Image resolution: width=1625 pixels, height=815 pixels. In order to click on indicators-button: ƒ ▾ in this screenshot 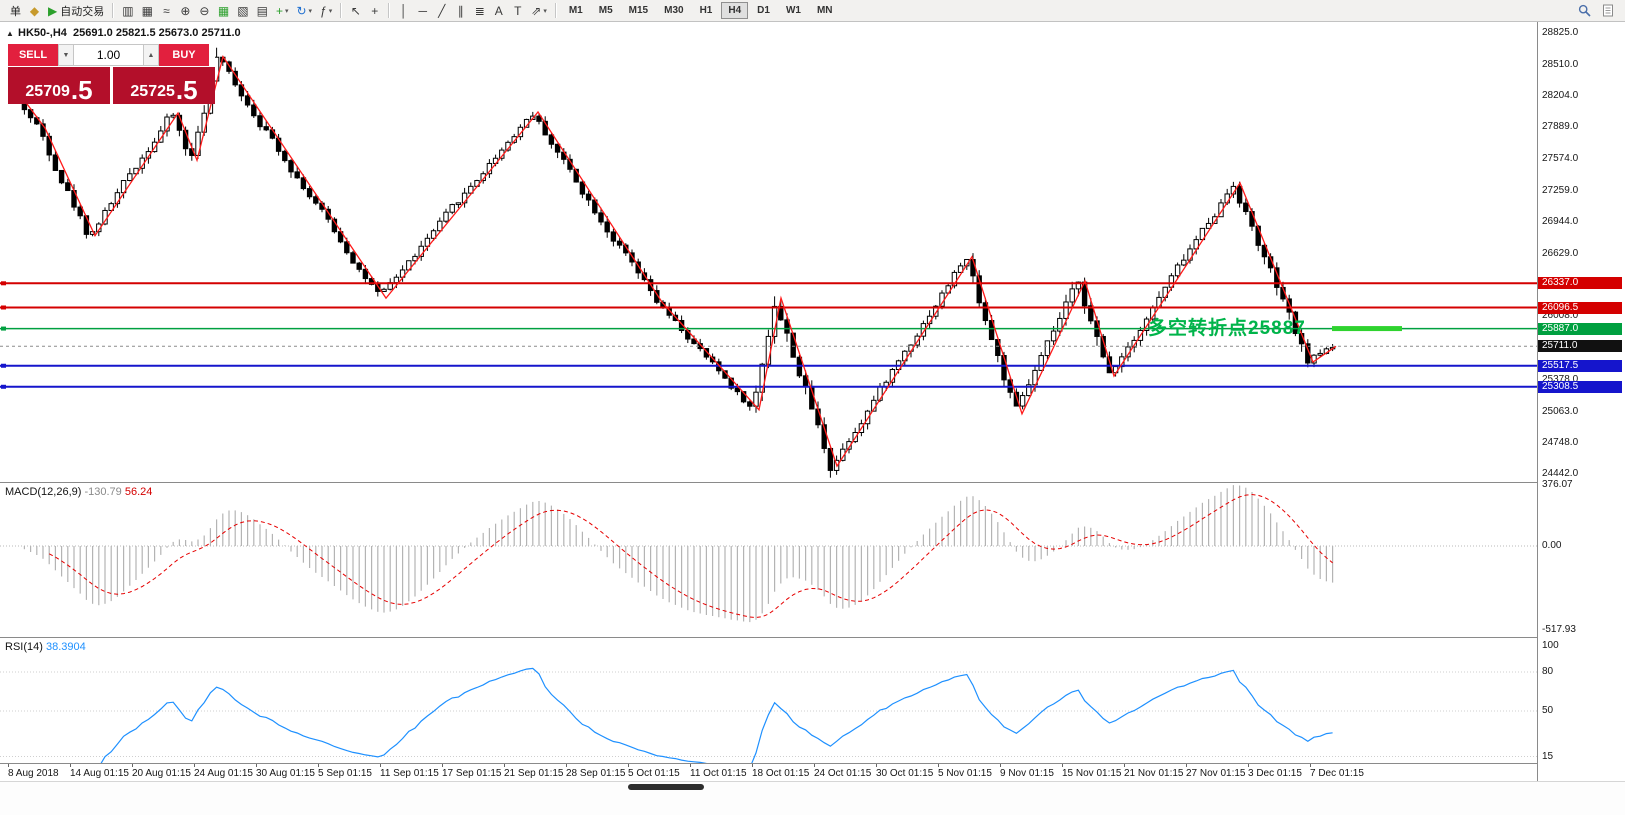, I will do `click(326, 10)`.